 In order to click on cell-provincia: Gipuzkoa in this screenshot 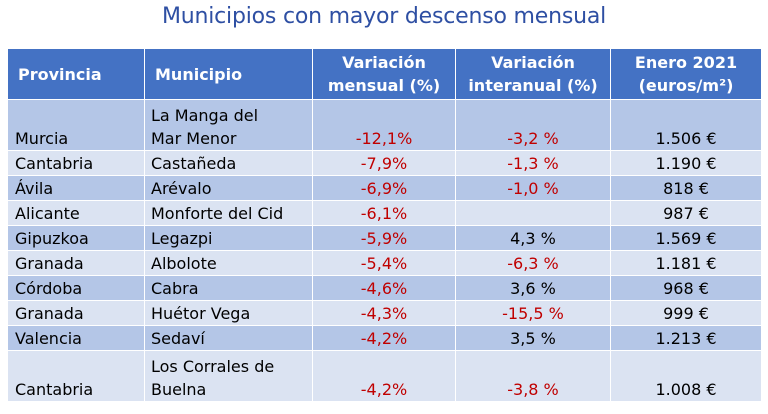, I will do `click(76, 238)`.